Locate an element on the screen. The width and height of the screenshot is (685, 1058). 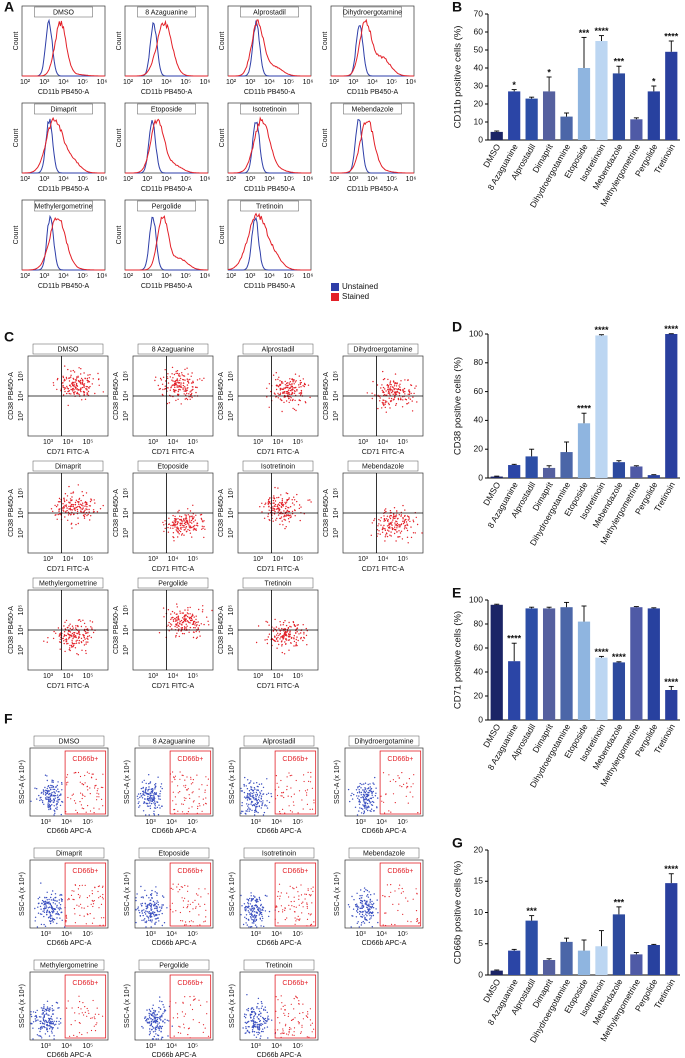
y-tick-label: 40 is located at coordinates (479, 671).